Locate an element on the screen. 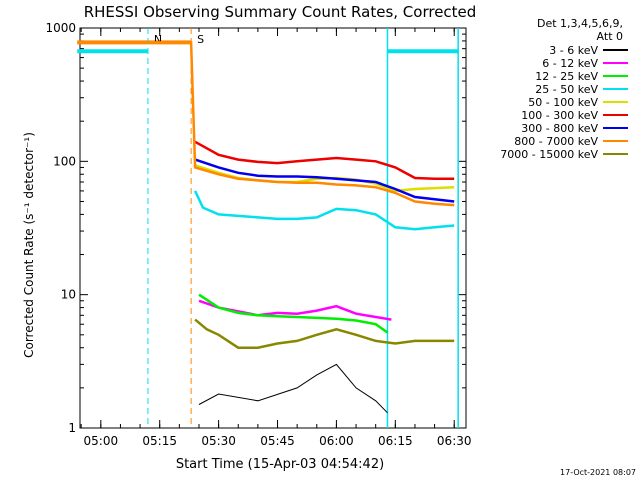 The width and height of the screenshot is (640, 480). legend-label: 100 - 300 keV is located at coordinates (559, 115).